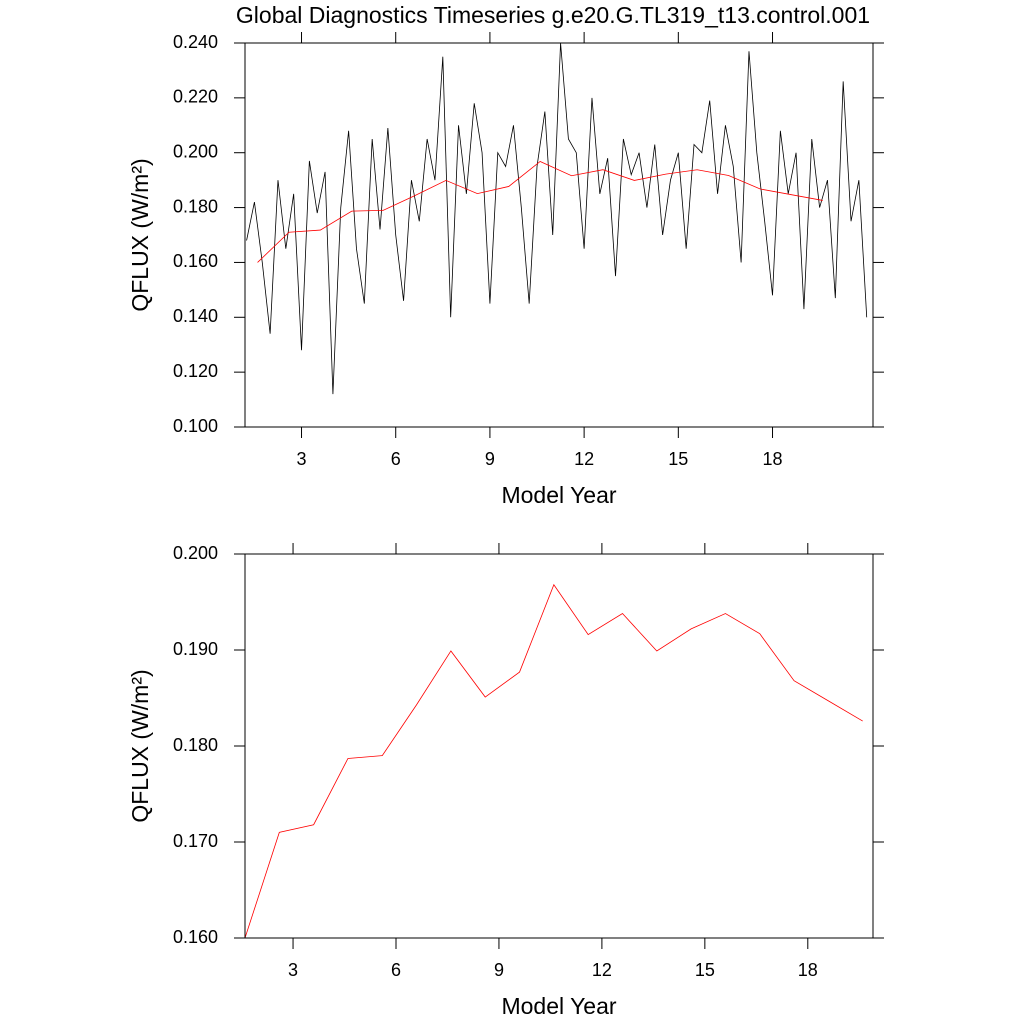 Image resolution: width=1024 pixels, height=1024 pixels. What do you see at coordinates (195, 371) in the screenshot?
I see `y-tick-label: 0.120` at bounding box center [195, 371].